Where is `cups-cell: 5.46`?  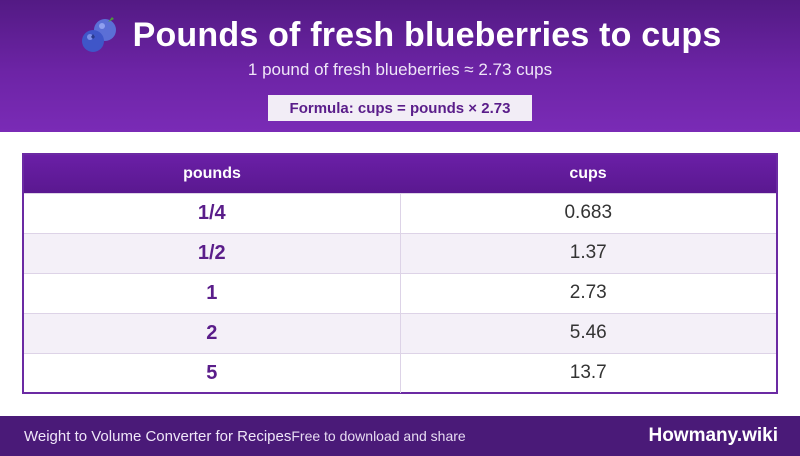 cups-cell: 5.46 is located at coordinates (588, 332).